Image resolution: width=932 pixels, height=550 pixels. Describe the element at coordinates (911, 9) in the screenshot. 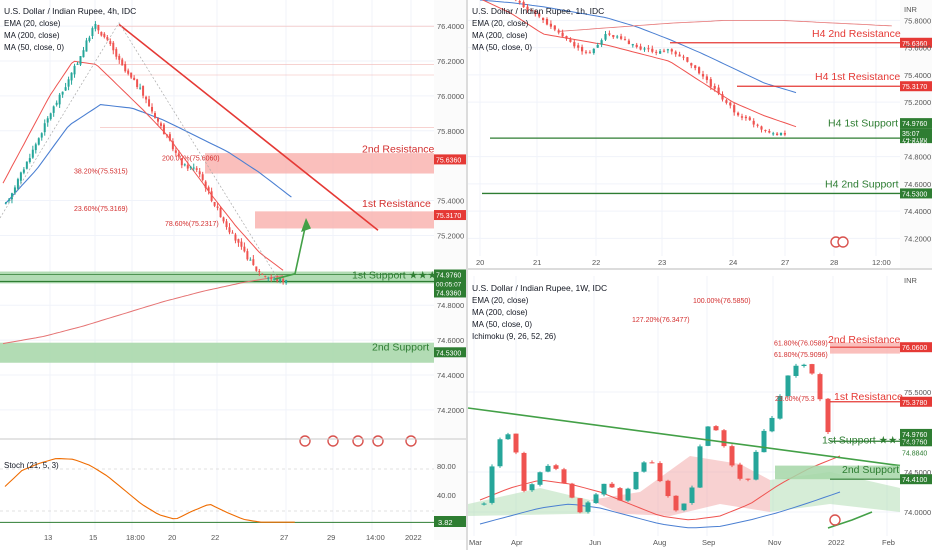

I see `currency-label: INR` at that location.